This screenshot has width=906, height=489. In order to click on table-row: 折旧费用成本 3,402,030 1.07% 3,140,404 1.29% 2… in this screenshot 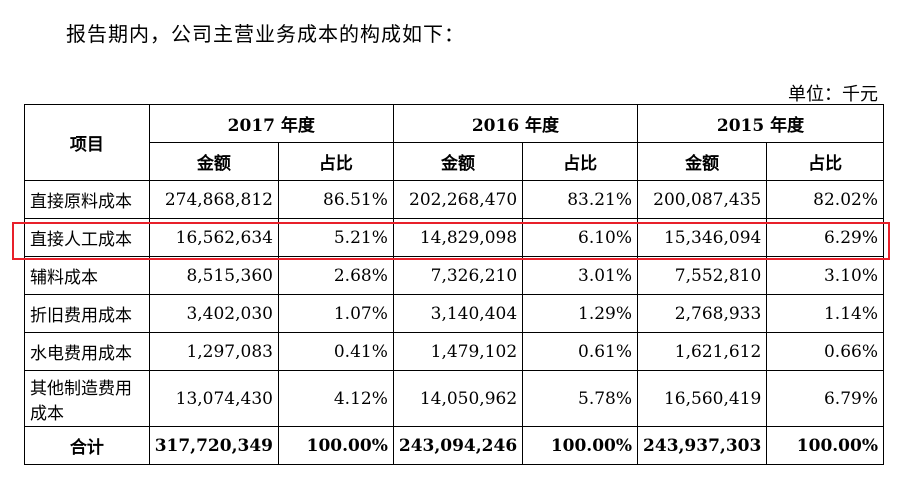, I will do `click(454, 313)`.